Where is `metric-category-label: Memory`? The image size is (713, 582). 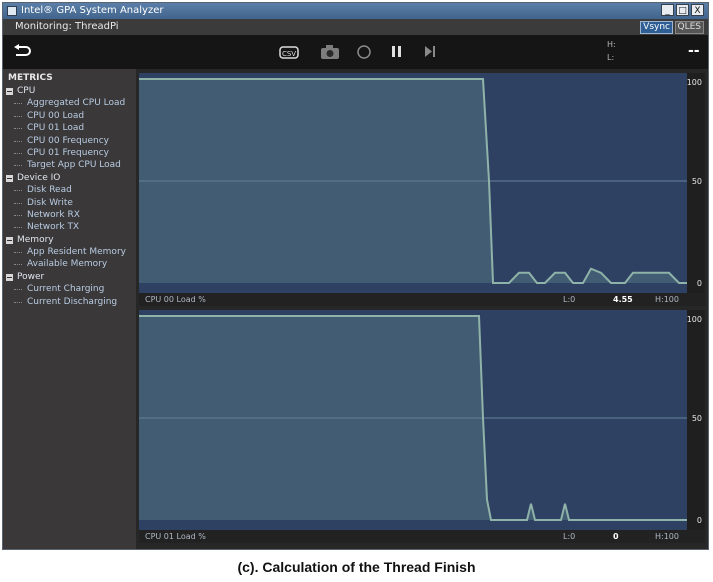
metric-category-label: Memory is located at coordinates (35, 239).